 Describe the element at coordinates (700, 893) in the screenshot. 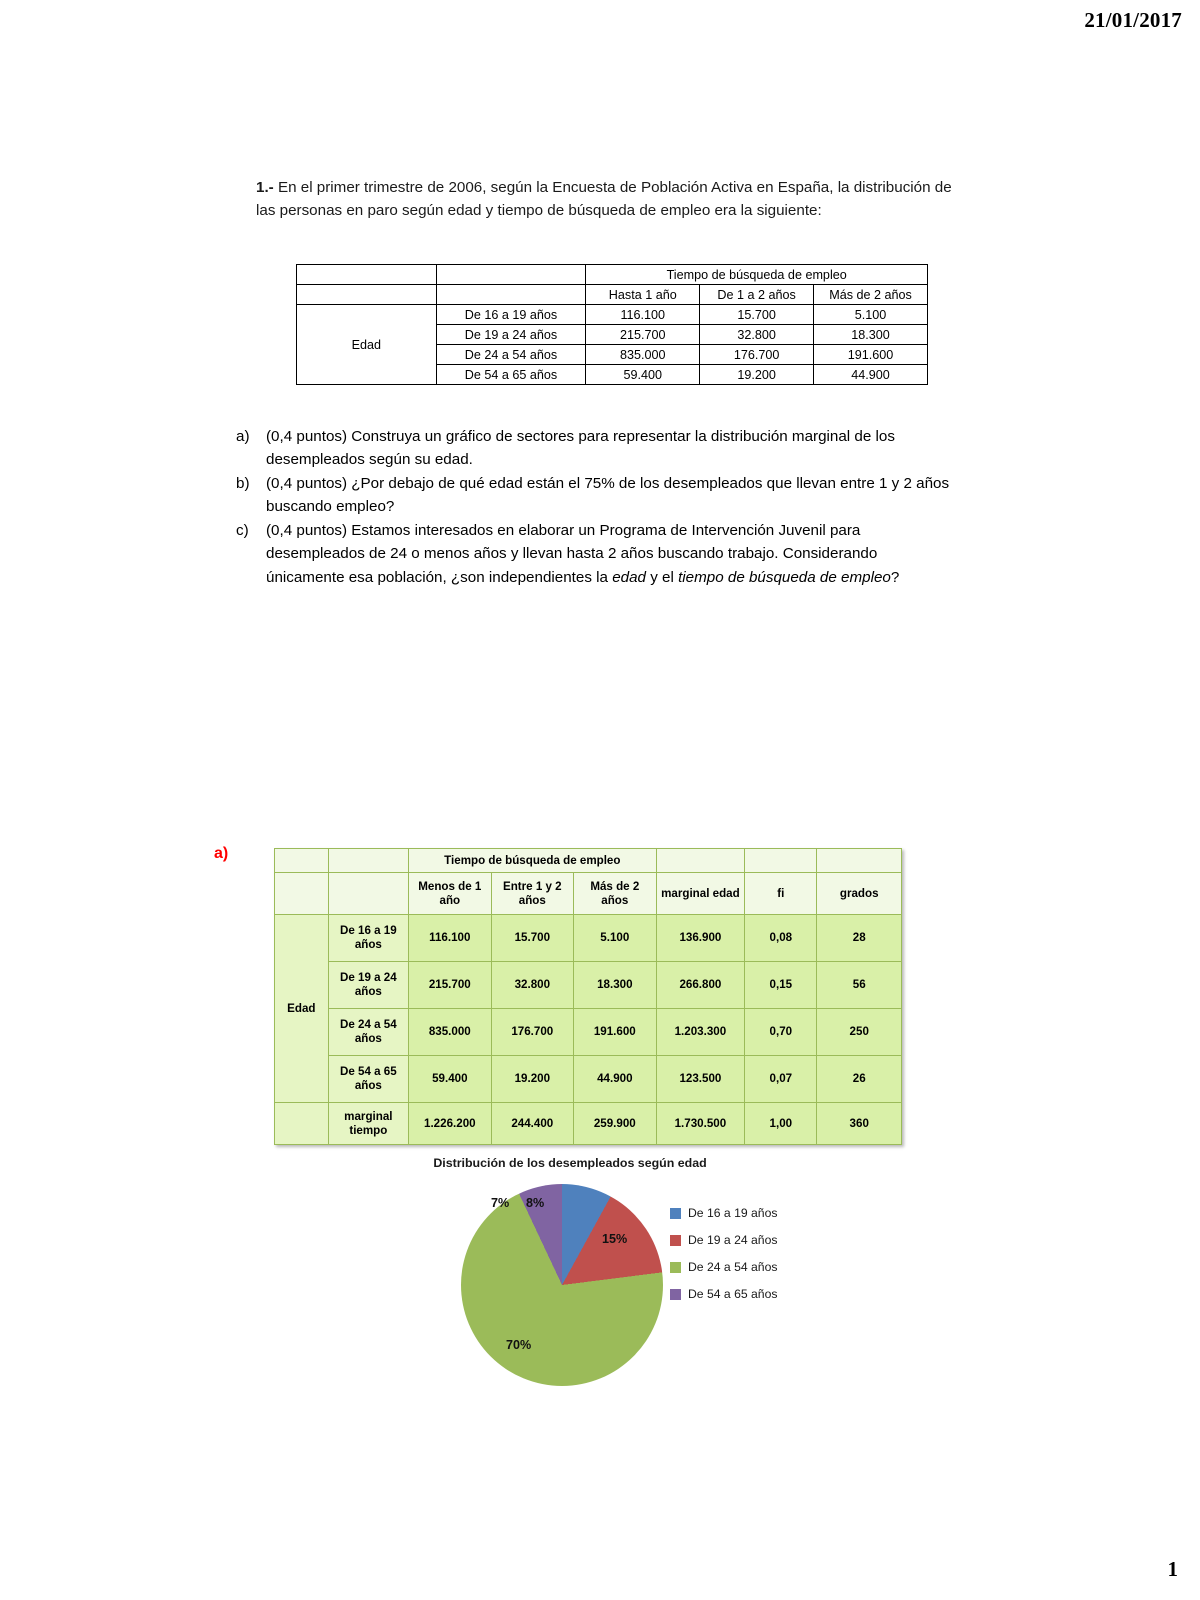

I see `green-column-header-3: marginal edad` at that location.